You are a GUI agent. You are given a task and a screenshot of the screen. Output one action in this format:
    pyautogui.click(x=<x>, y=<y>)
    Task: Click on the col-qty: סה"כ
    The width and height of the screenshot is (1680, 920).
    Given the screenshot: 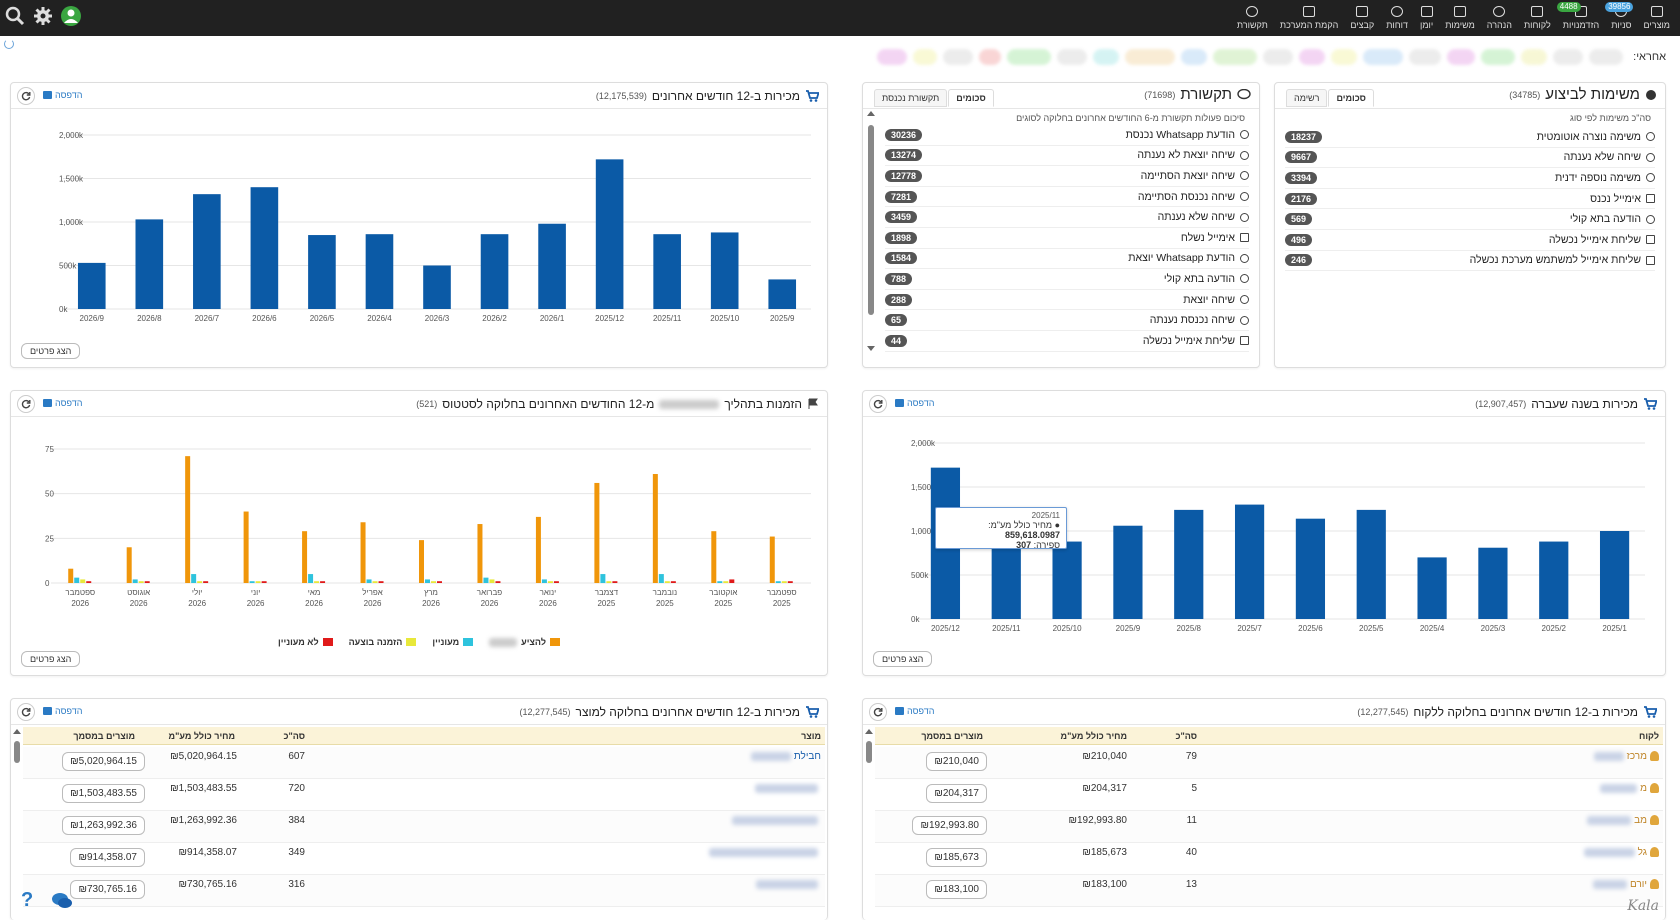 What is the action you would take?
    pyautogui.click(x=1186, y=736)
    